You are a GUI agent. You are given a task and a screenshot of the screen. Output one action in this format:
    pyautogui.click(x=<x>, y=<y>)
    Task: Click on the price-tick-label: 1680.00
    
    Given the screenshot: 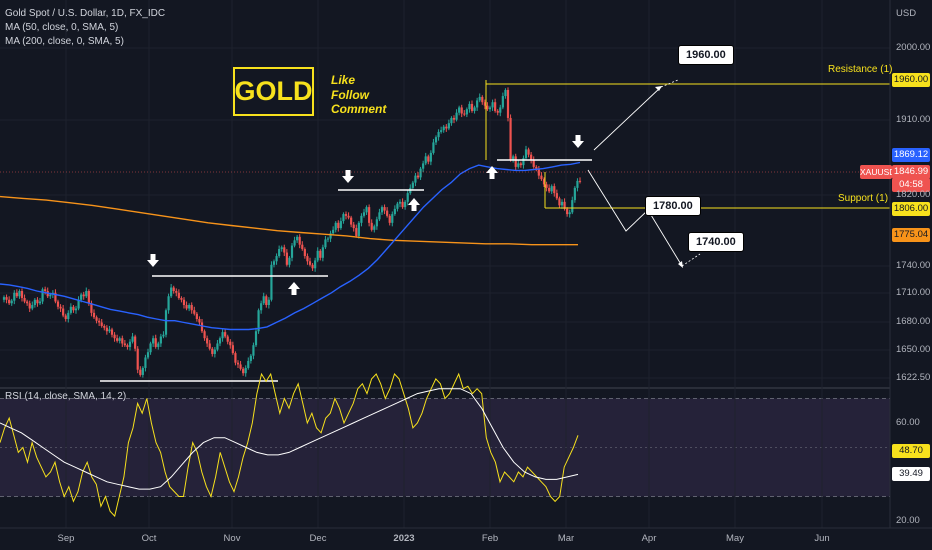 What is the action you would take?
    pyautogui.click(x=913, y=321)
    